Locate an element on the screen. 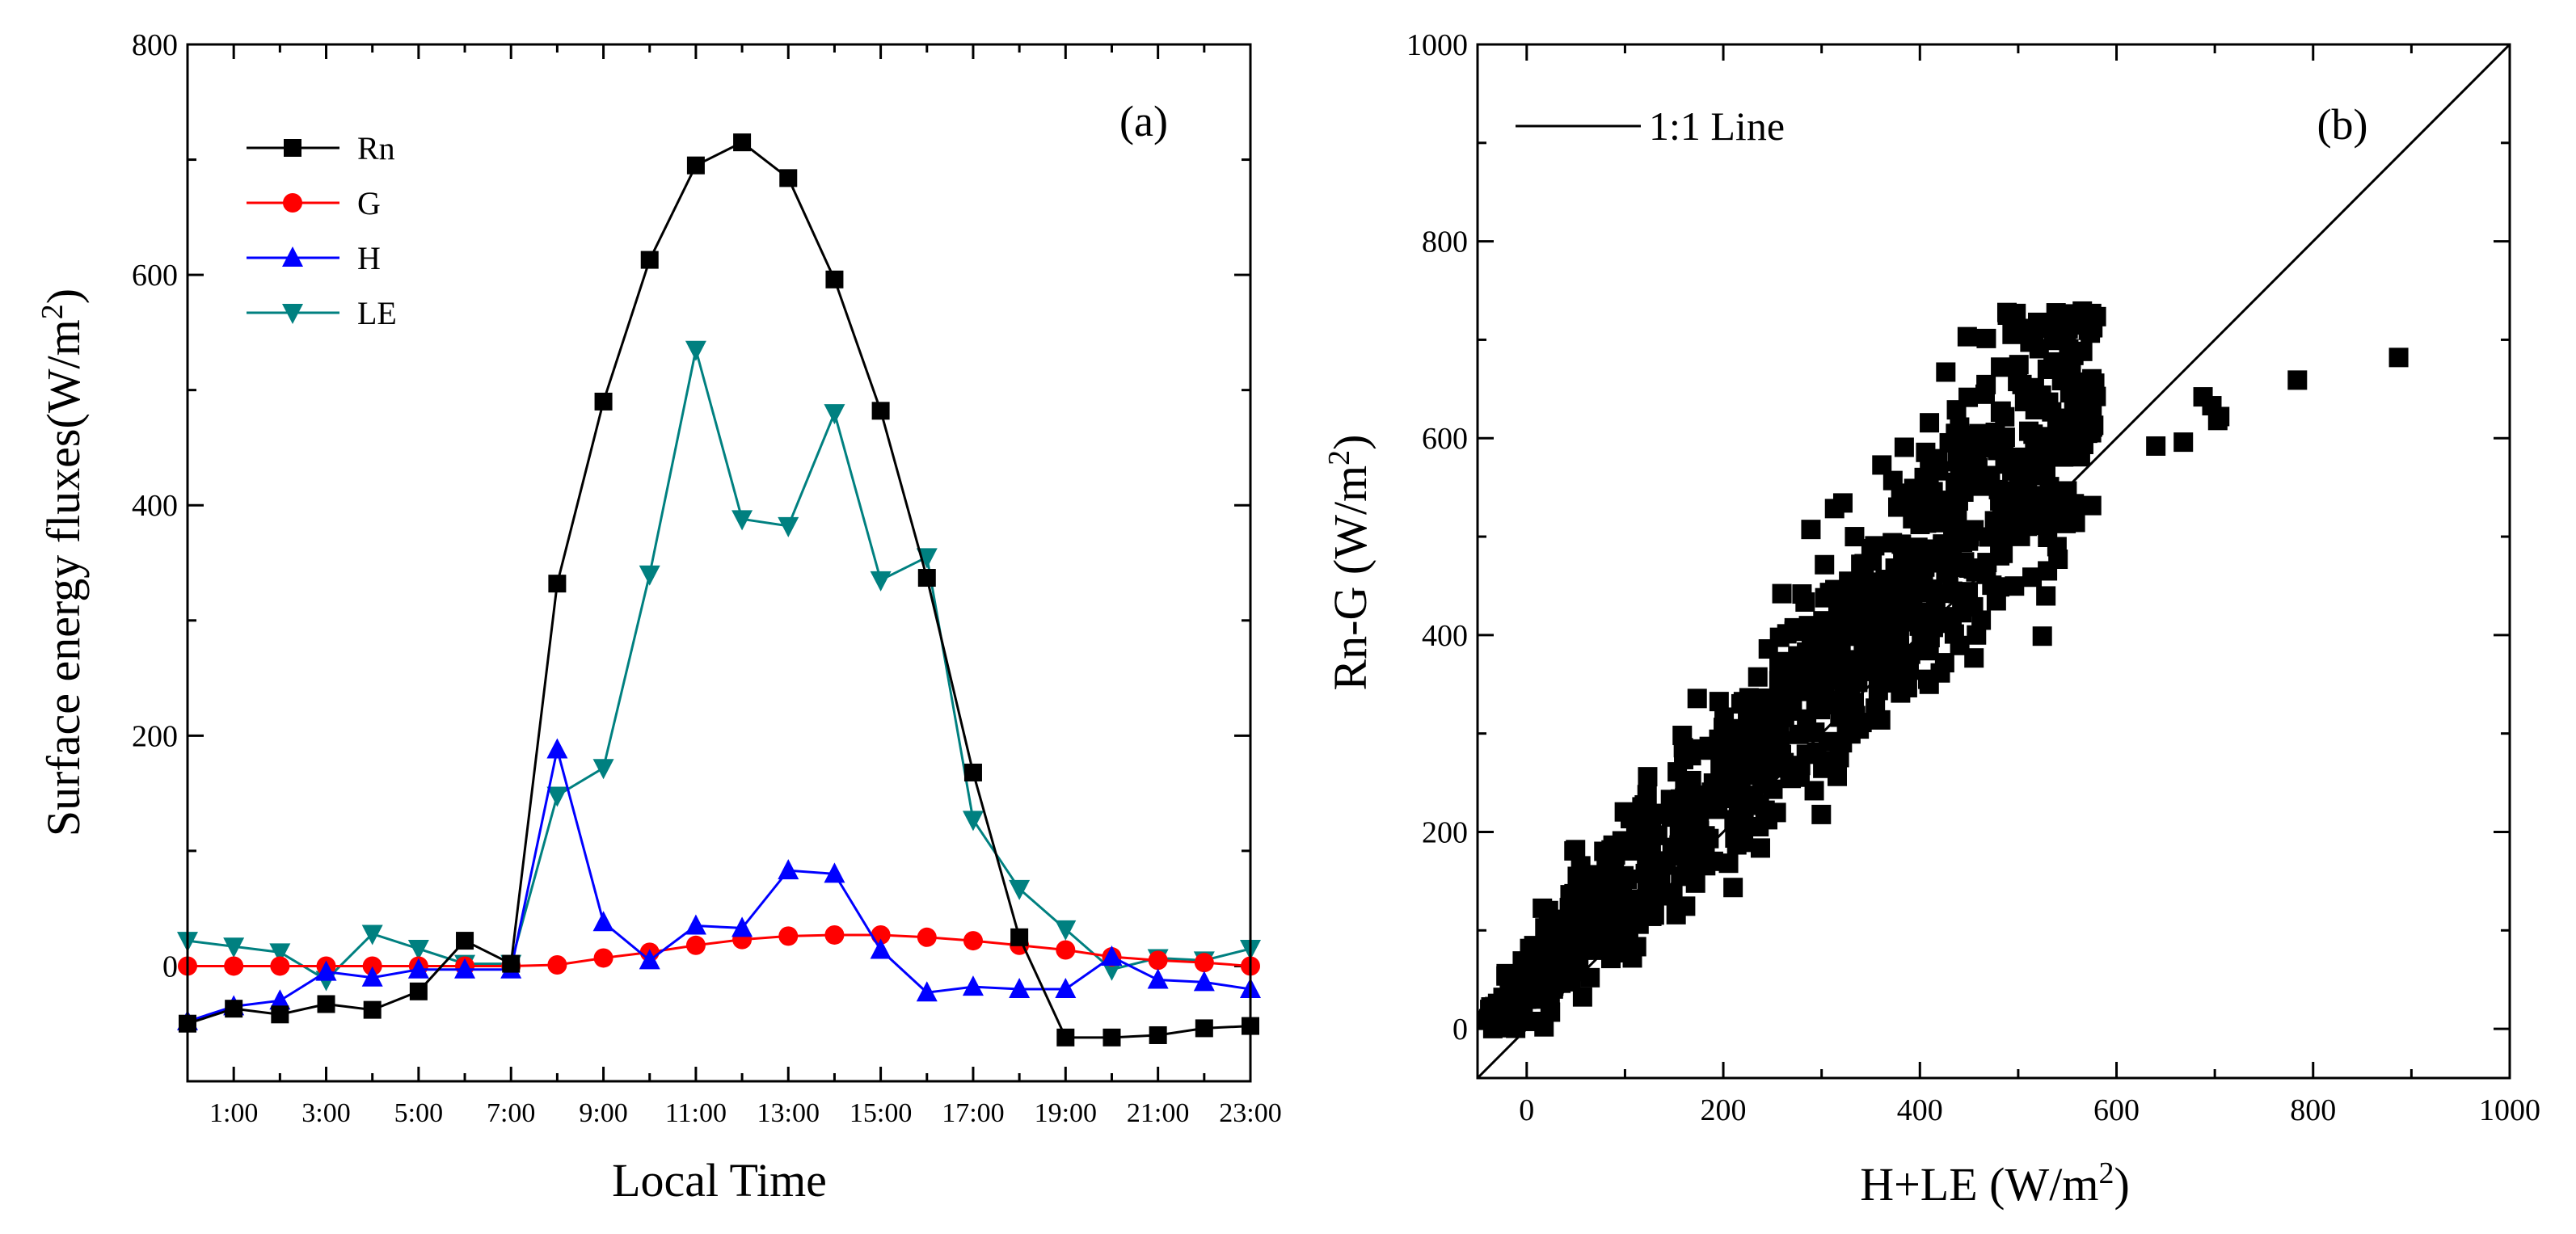 This screenshot has height=1234, width=2576. panel-b-xlabel: H+LE (W/m2) is located at coordinates (1995, 1183).